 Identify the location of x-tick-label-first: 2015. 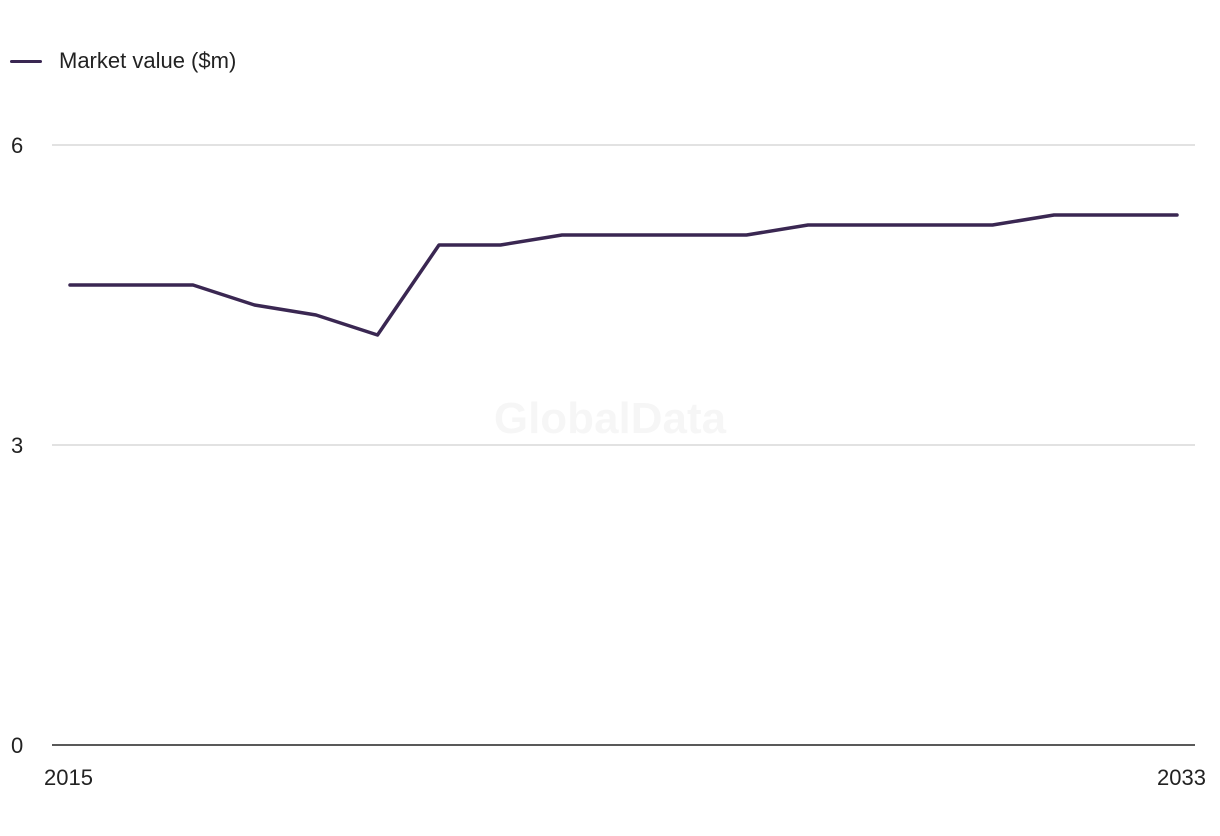
(68, 777).